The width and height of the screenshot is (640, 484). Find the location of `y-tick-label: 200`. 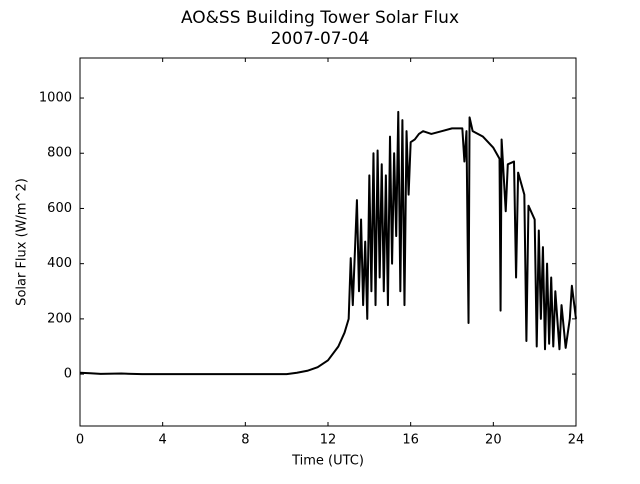

y-tick-label: 200 is located at coordinates (59, 318).